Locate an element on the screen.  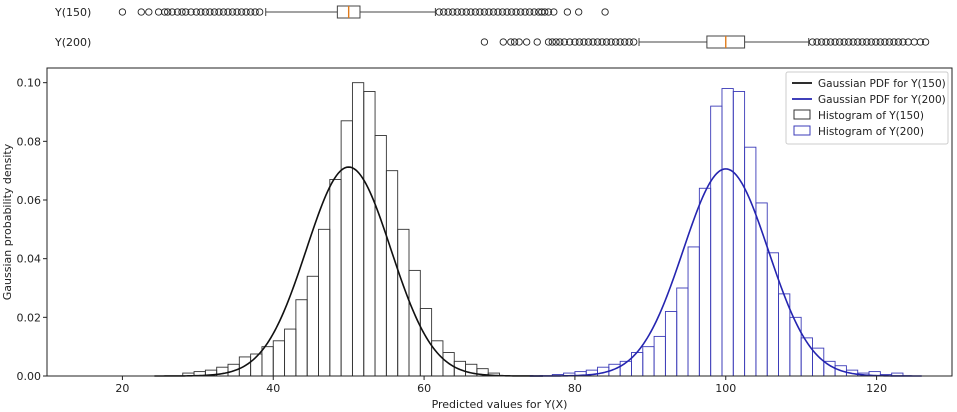
x-tick-label: 40 is located at coordinates (273, 388).